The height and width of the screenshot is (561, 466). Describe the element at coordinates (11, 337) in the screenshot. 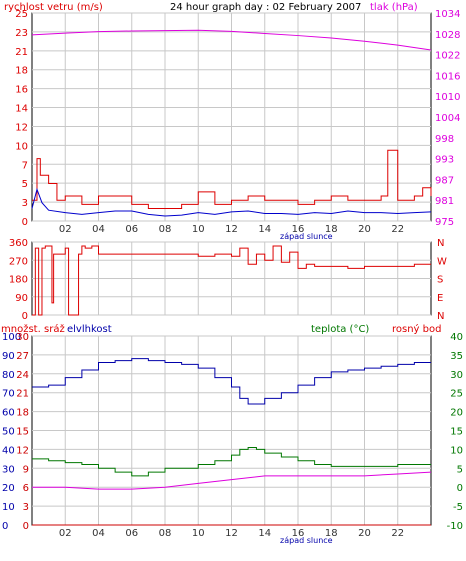

I see `humidity-tick-label: 100` at that location.